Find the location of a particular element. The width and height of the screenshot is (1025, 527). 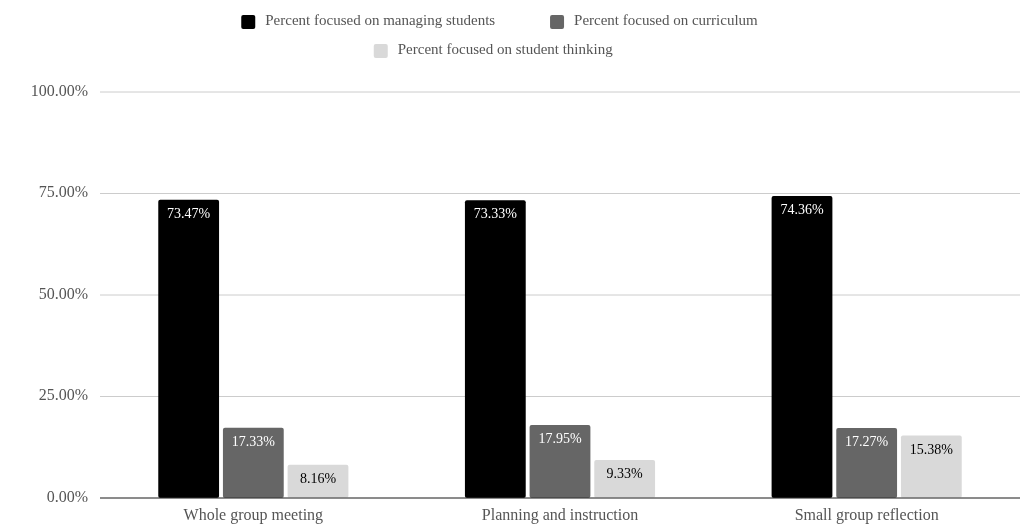

y-tick-label: 75.00% is located at coordinates (63, 192).